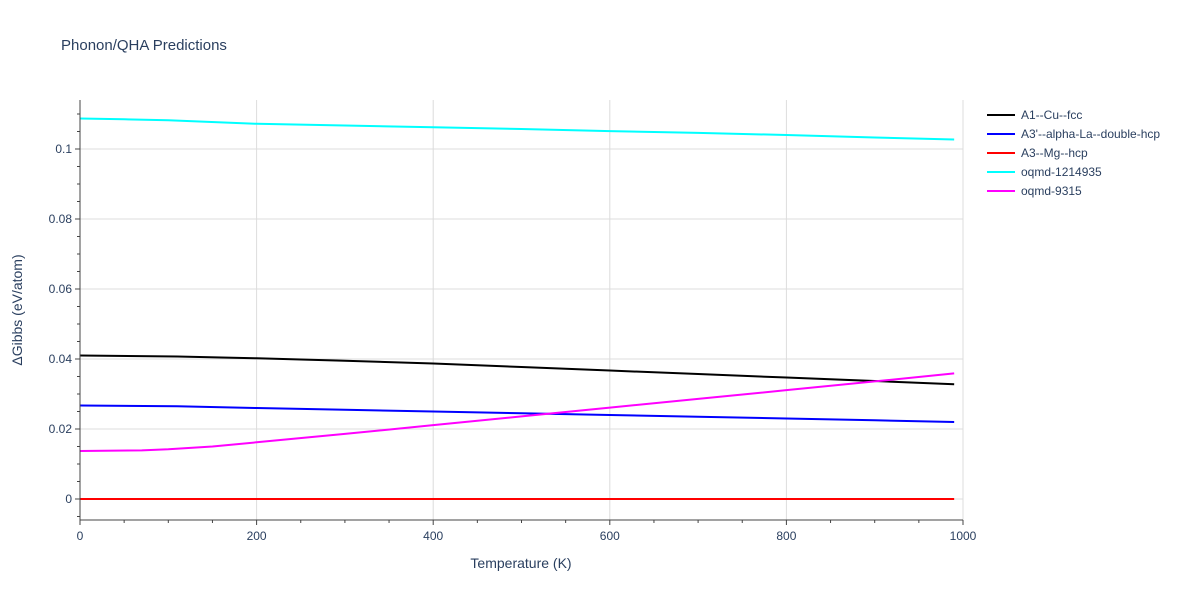  What do you see at coordinates (80, 536) in the screenshot?
I see `x-tick-label: 0` at bounding box center [80, 536].